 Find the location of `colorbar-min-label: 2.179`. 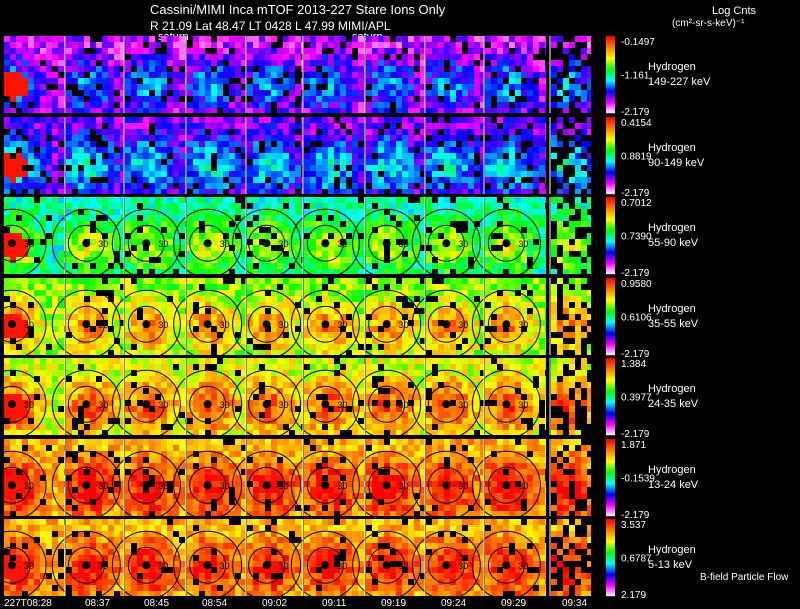

colorbar-min-label: 2.179 is located at coordinates (633, 595).